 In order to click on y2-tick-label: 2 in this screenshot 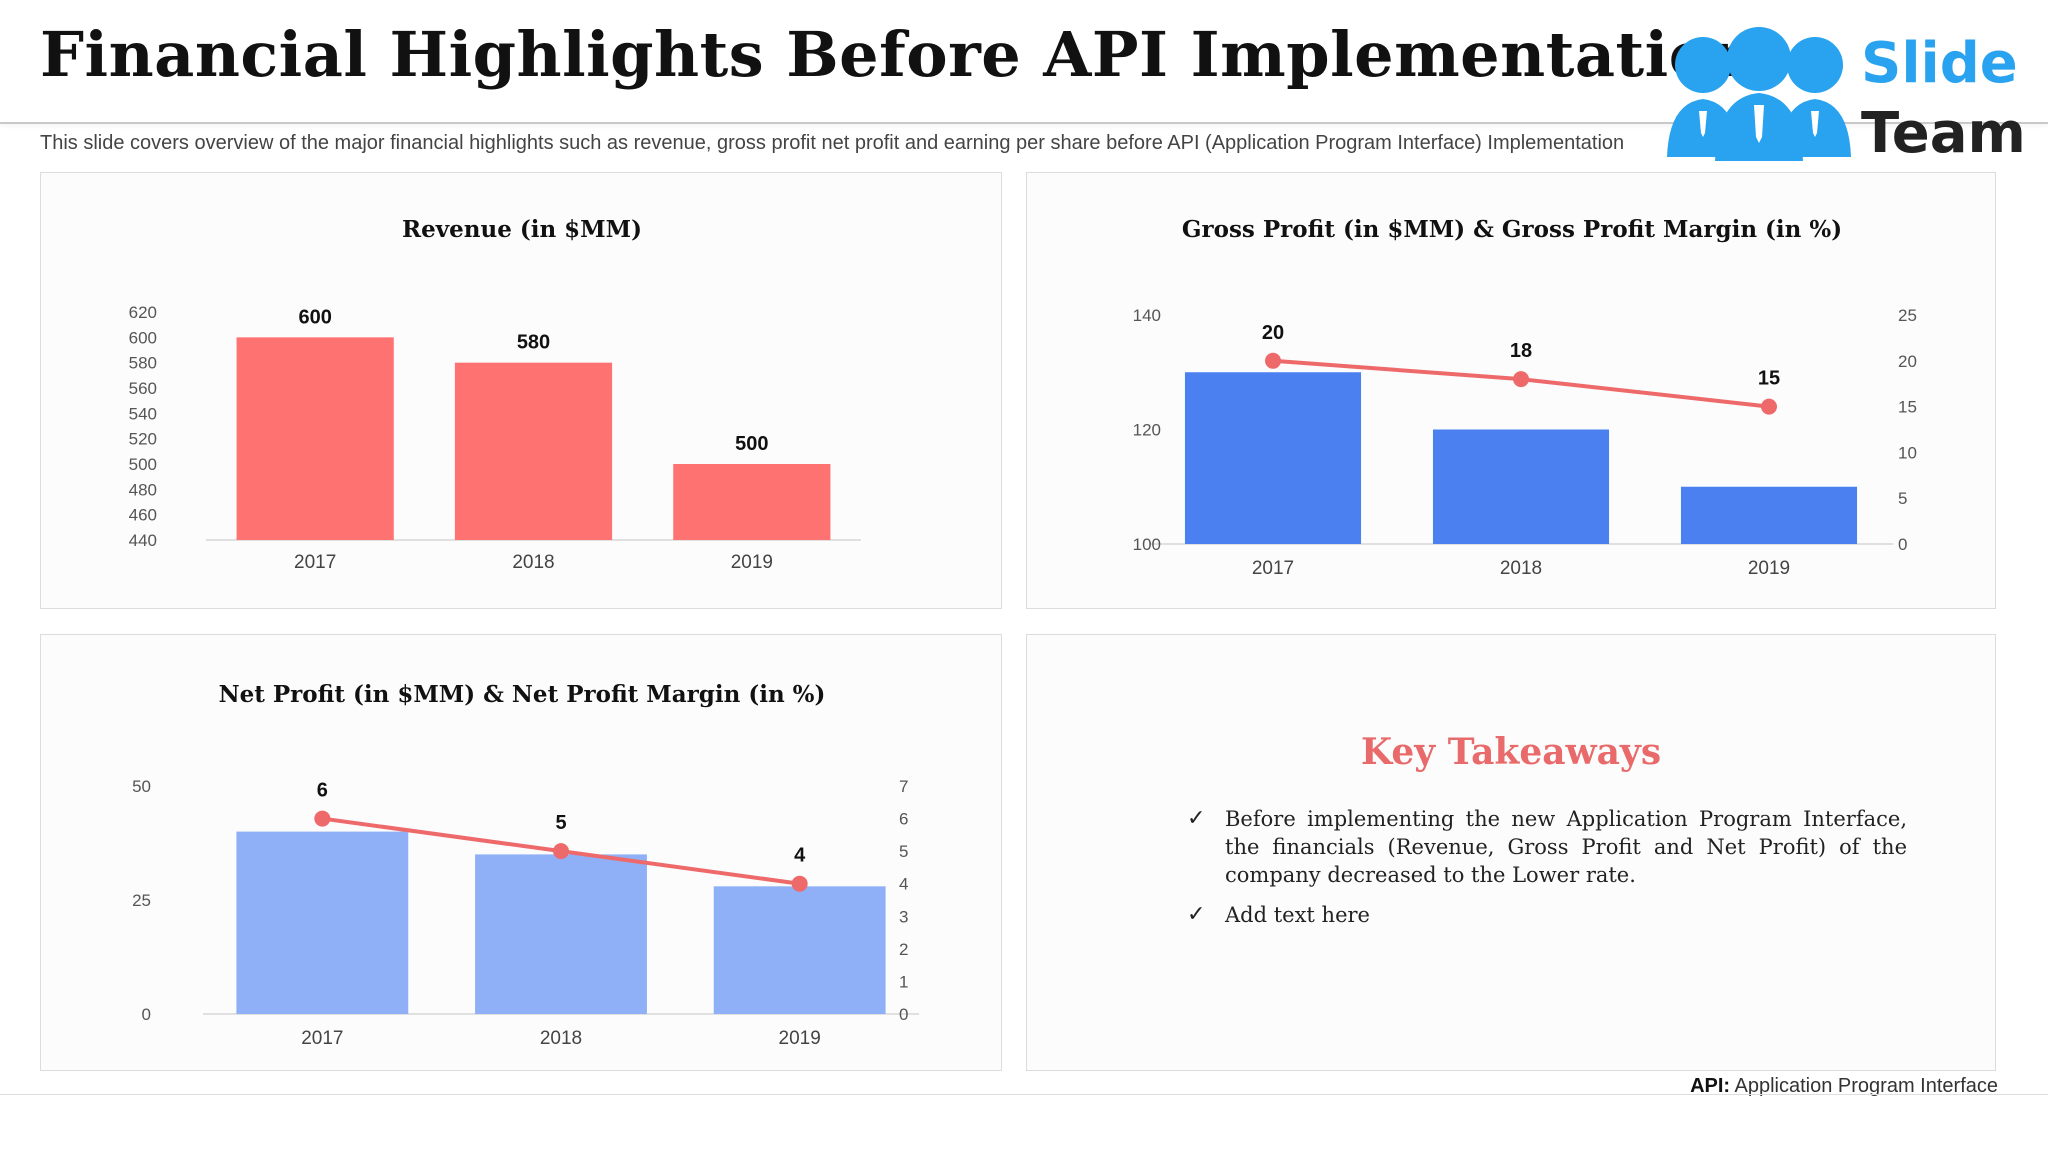, I will do `click(903, 949)`.